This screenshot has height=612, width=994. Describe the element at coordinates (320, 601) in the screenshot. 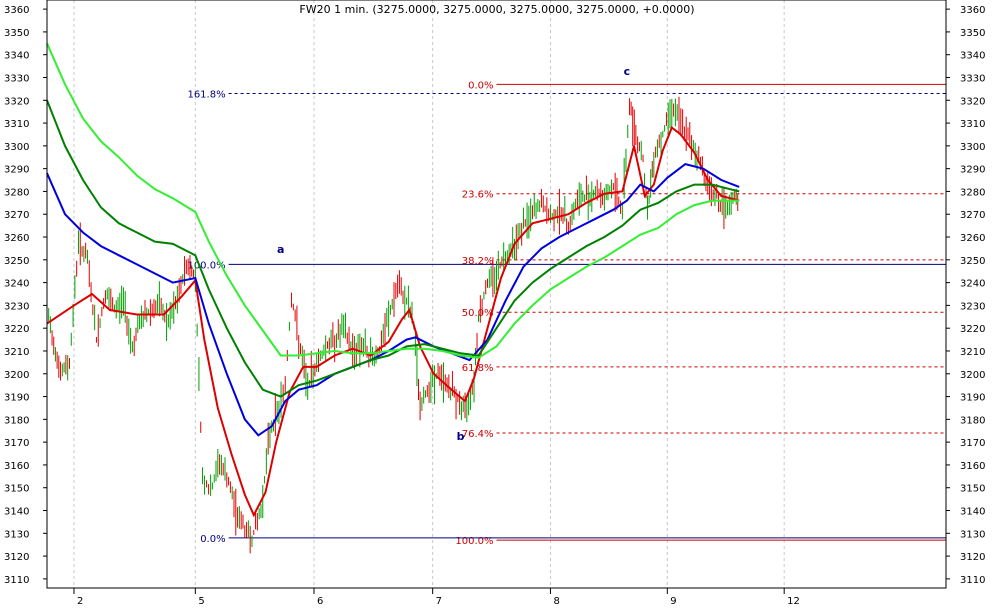

I see `x-tick-label: 6` at that location.